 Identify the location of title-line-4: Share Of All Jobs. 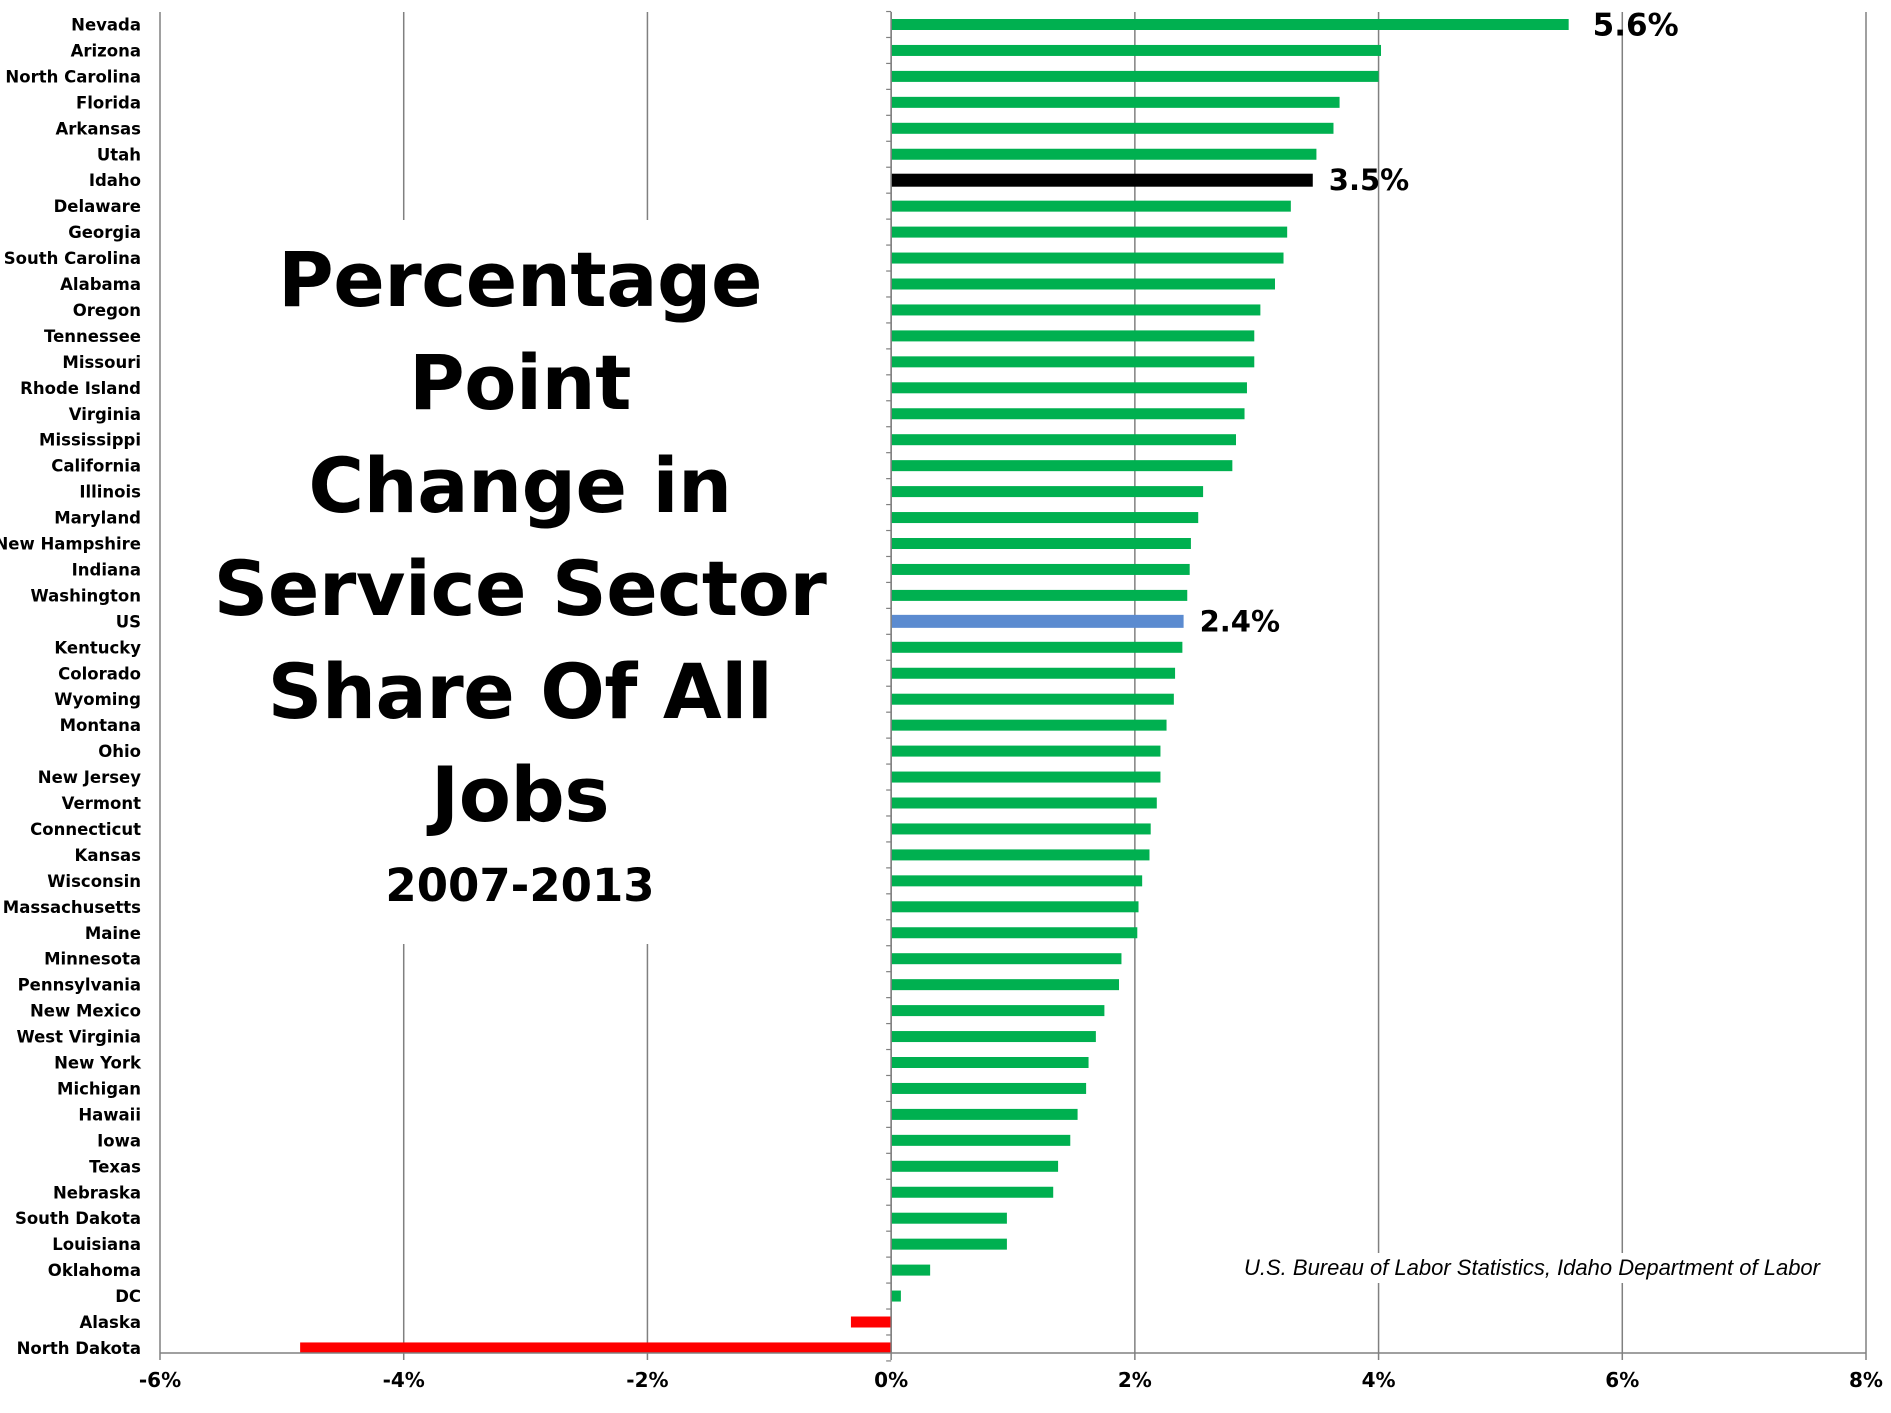
(520, 743).